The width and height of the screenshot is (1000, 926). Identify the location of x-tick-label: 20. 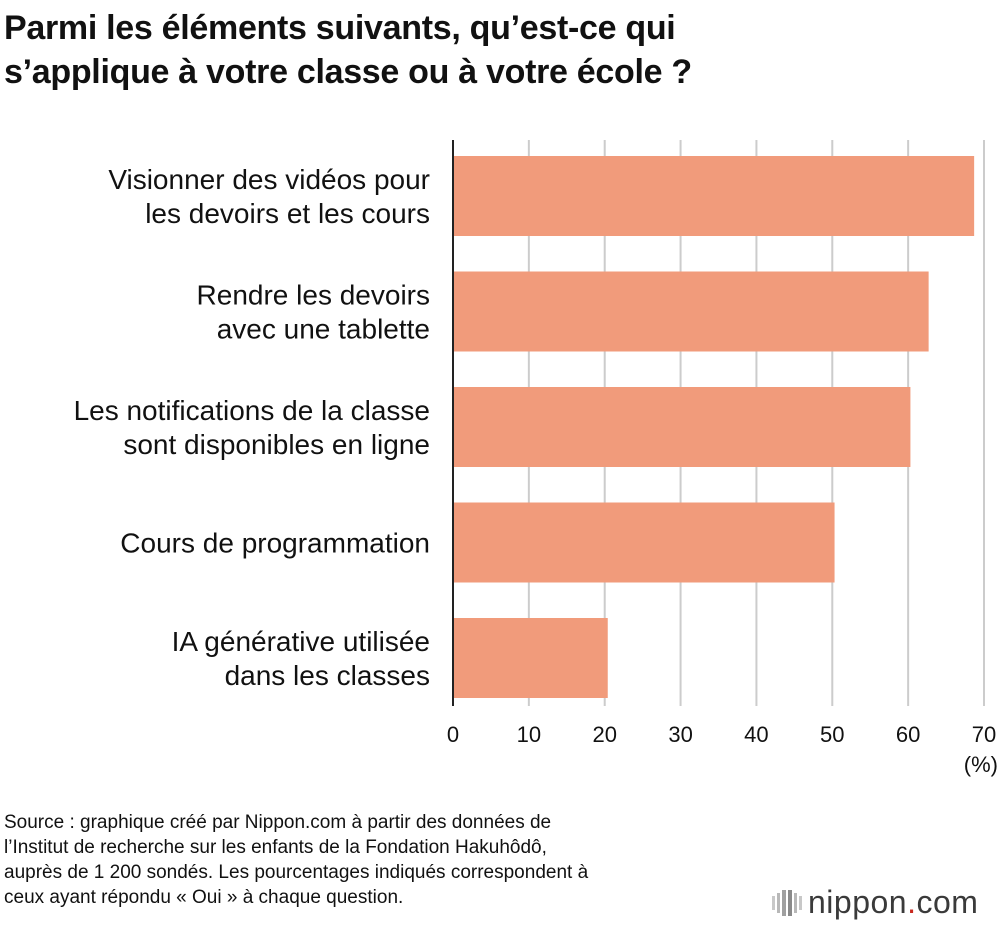
(604, 734).